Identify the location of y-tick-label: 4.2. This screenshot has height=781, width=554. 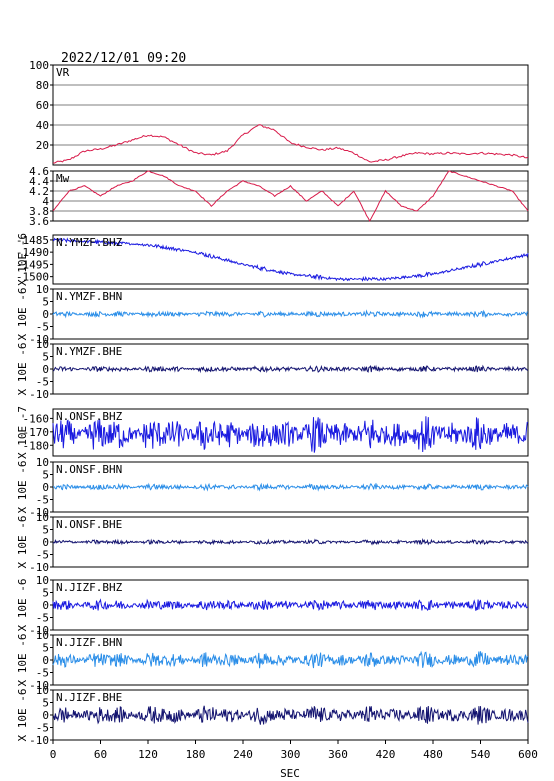
(39, 191).